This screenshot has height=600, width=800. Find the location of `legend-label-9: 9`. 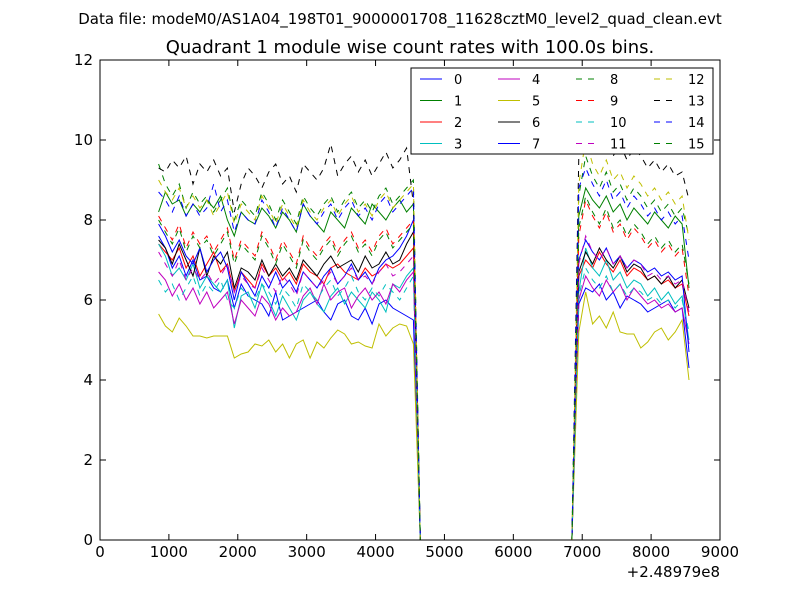

legend-label-9: 9 is located at coordinates (614, 102).